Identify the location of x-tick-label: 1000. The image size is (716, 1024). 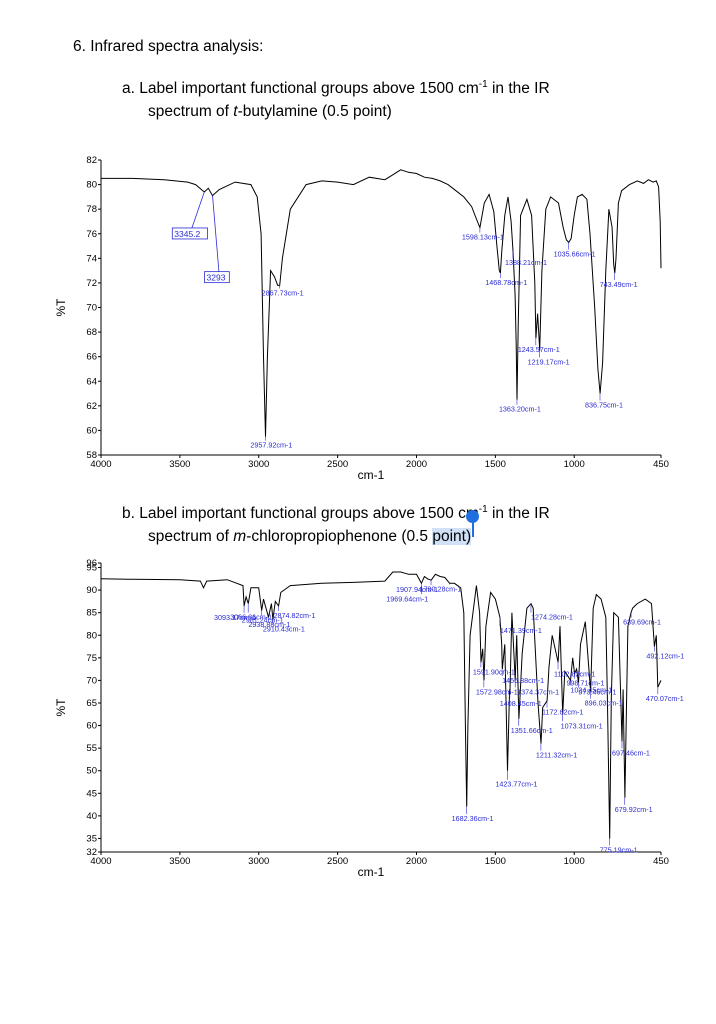
(574, 464).